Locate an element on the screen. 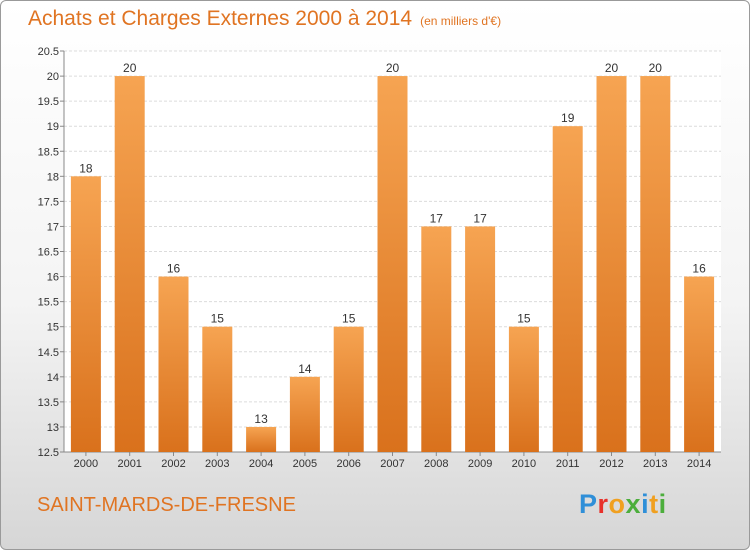 This screenshot has width=750, height=550. brand-logo: Proxiti is located at coordinates (623, 504).